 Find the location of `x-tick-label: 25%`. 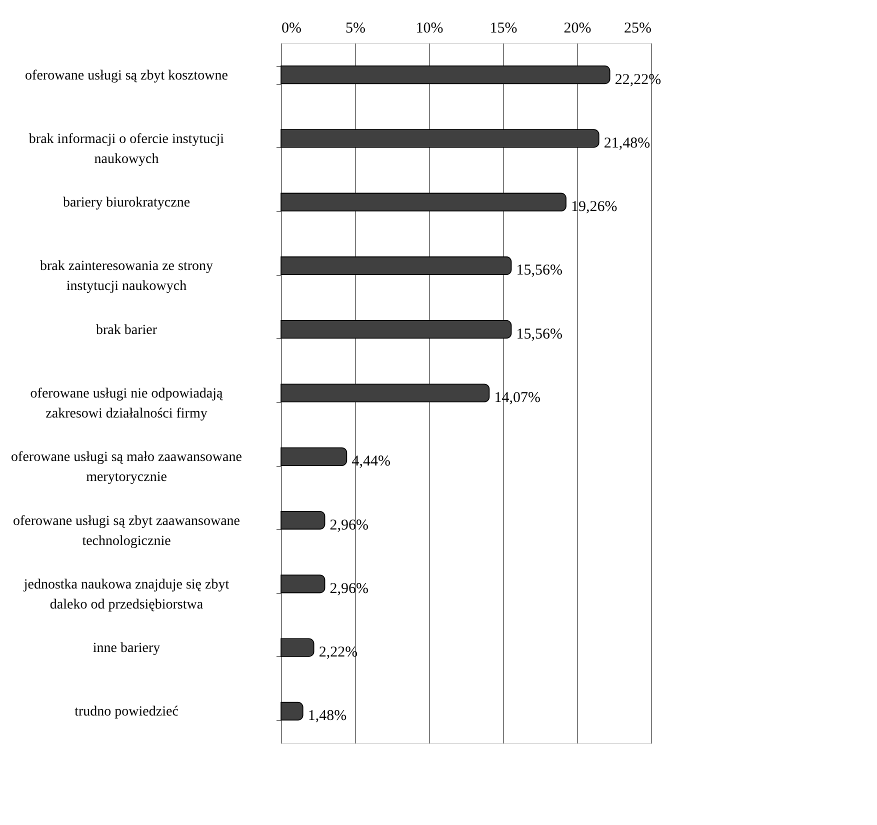

x-tick-label: 25% is located at coordinates (638, 28).